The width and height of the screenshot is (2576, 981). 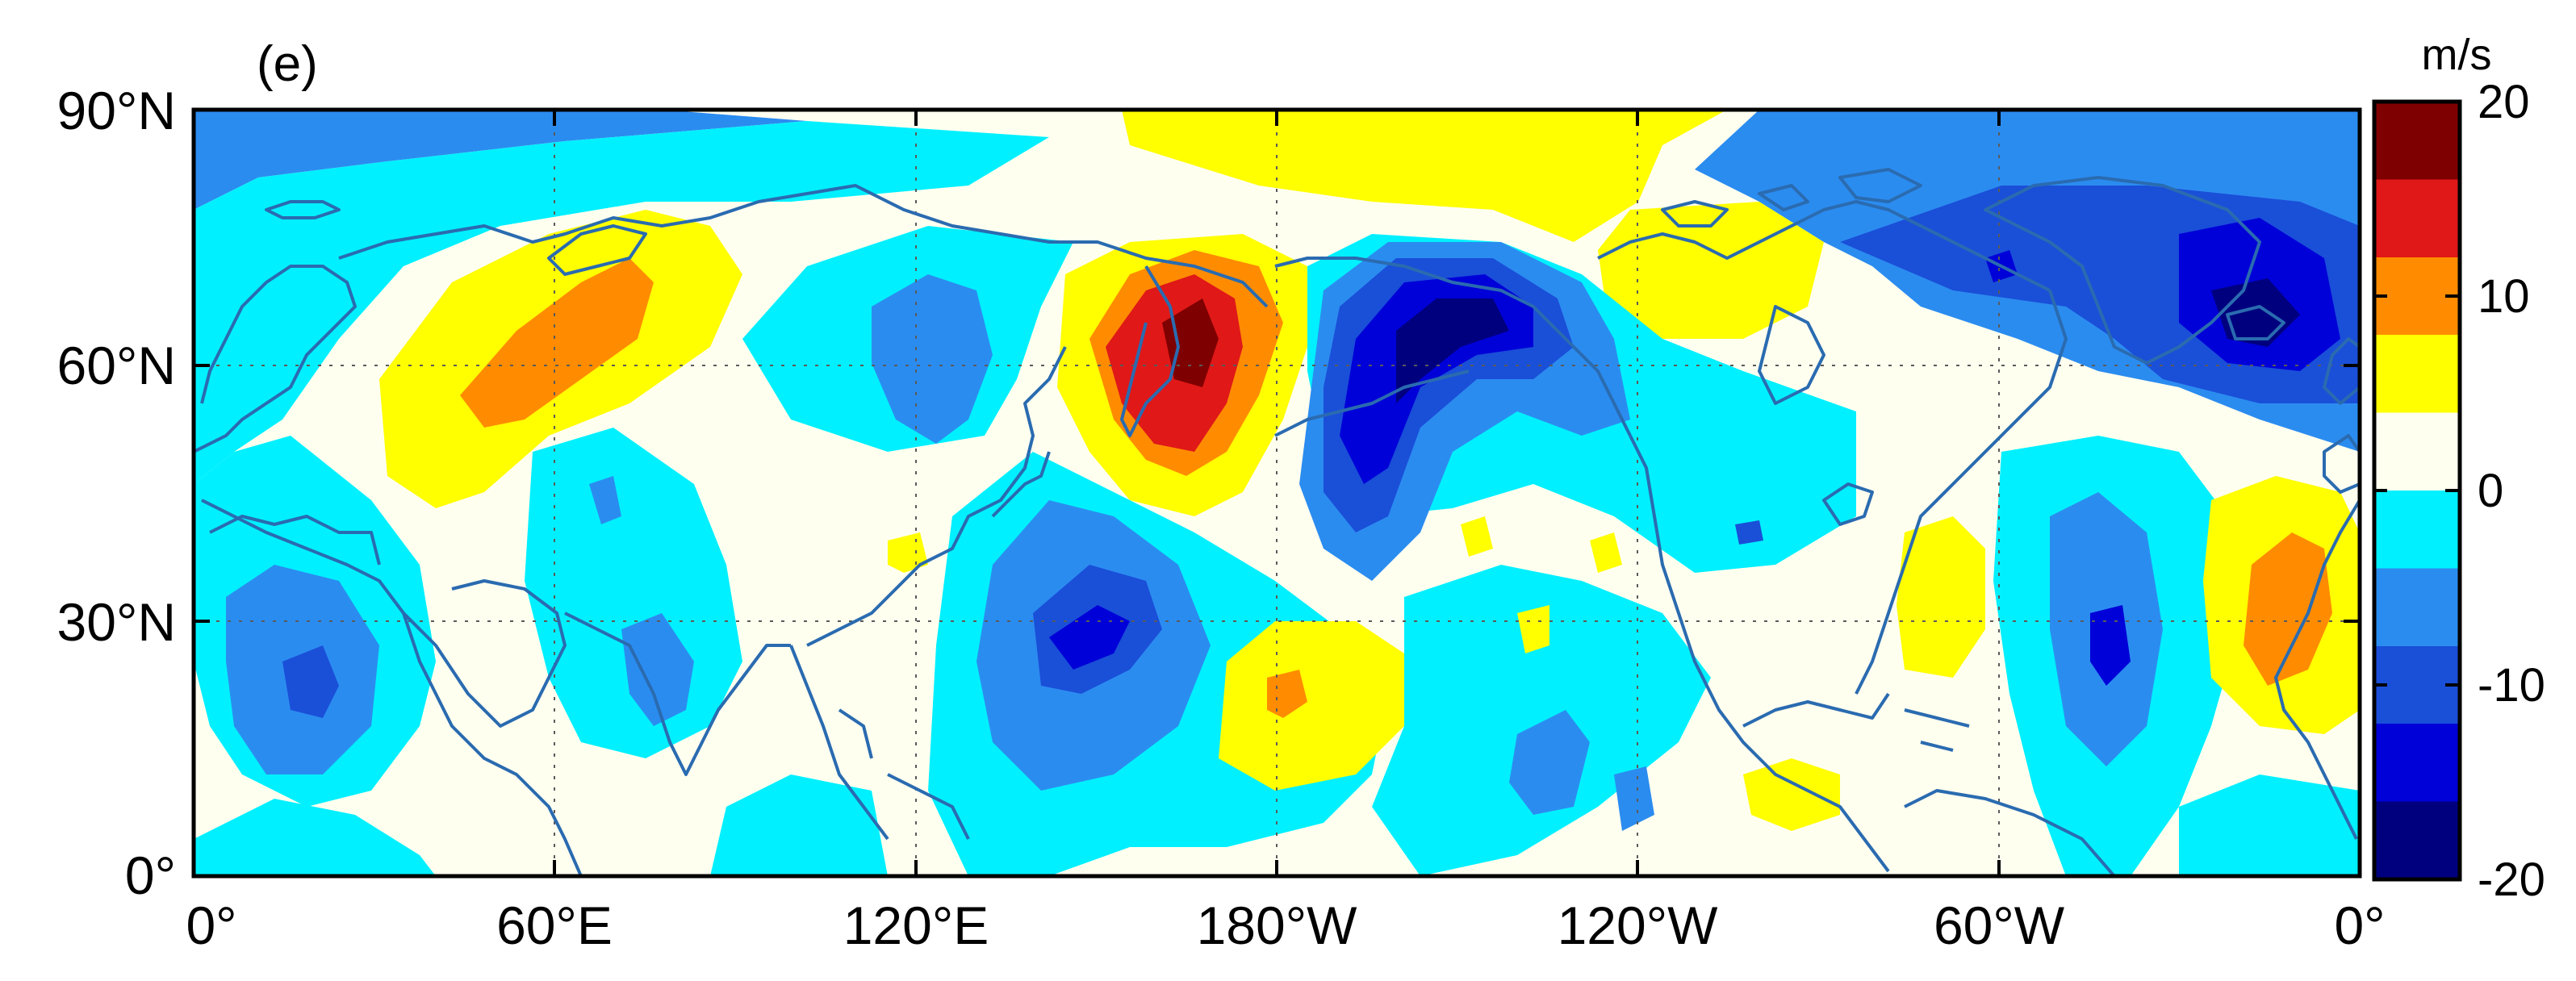 What do you see at coordinates (2359, 925) in the screenshot?
I see `x-tick-label-0-right: 0°` at bounding box center [2359, 925].